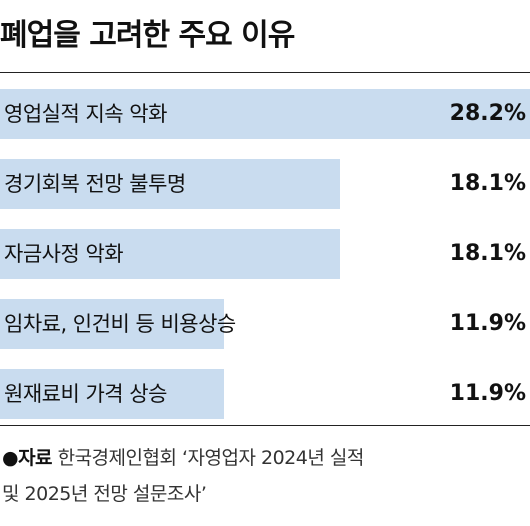  I want to click on bar-category-label: 영업실적 지속 악화, so click(85, 114).